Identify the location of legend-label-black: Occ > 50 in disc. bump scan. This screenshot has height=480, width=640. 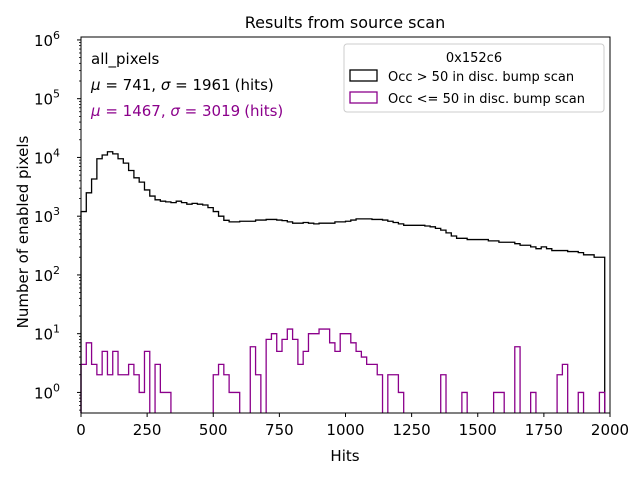
(481, 77).